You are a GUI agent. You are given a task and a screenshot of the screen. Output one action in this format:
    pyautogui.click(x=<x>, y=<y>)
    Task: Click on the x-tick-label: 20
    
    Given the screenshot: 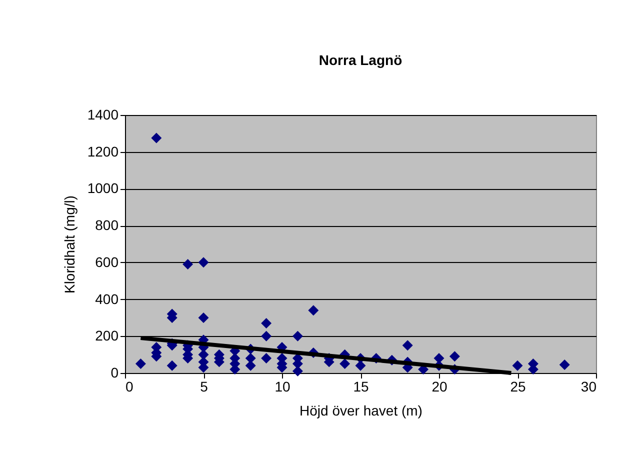 What is the action you would take?
    pyautogui.click(x=440, y=386)
    